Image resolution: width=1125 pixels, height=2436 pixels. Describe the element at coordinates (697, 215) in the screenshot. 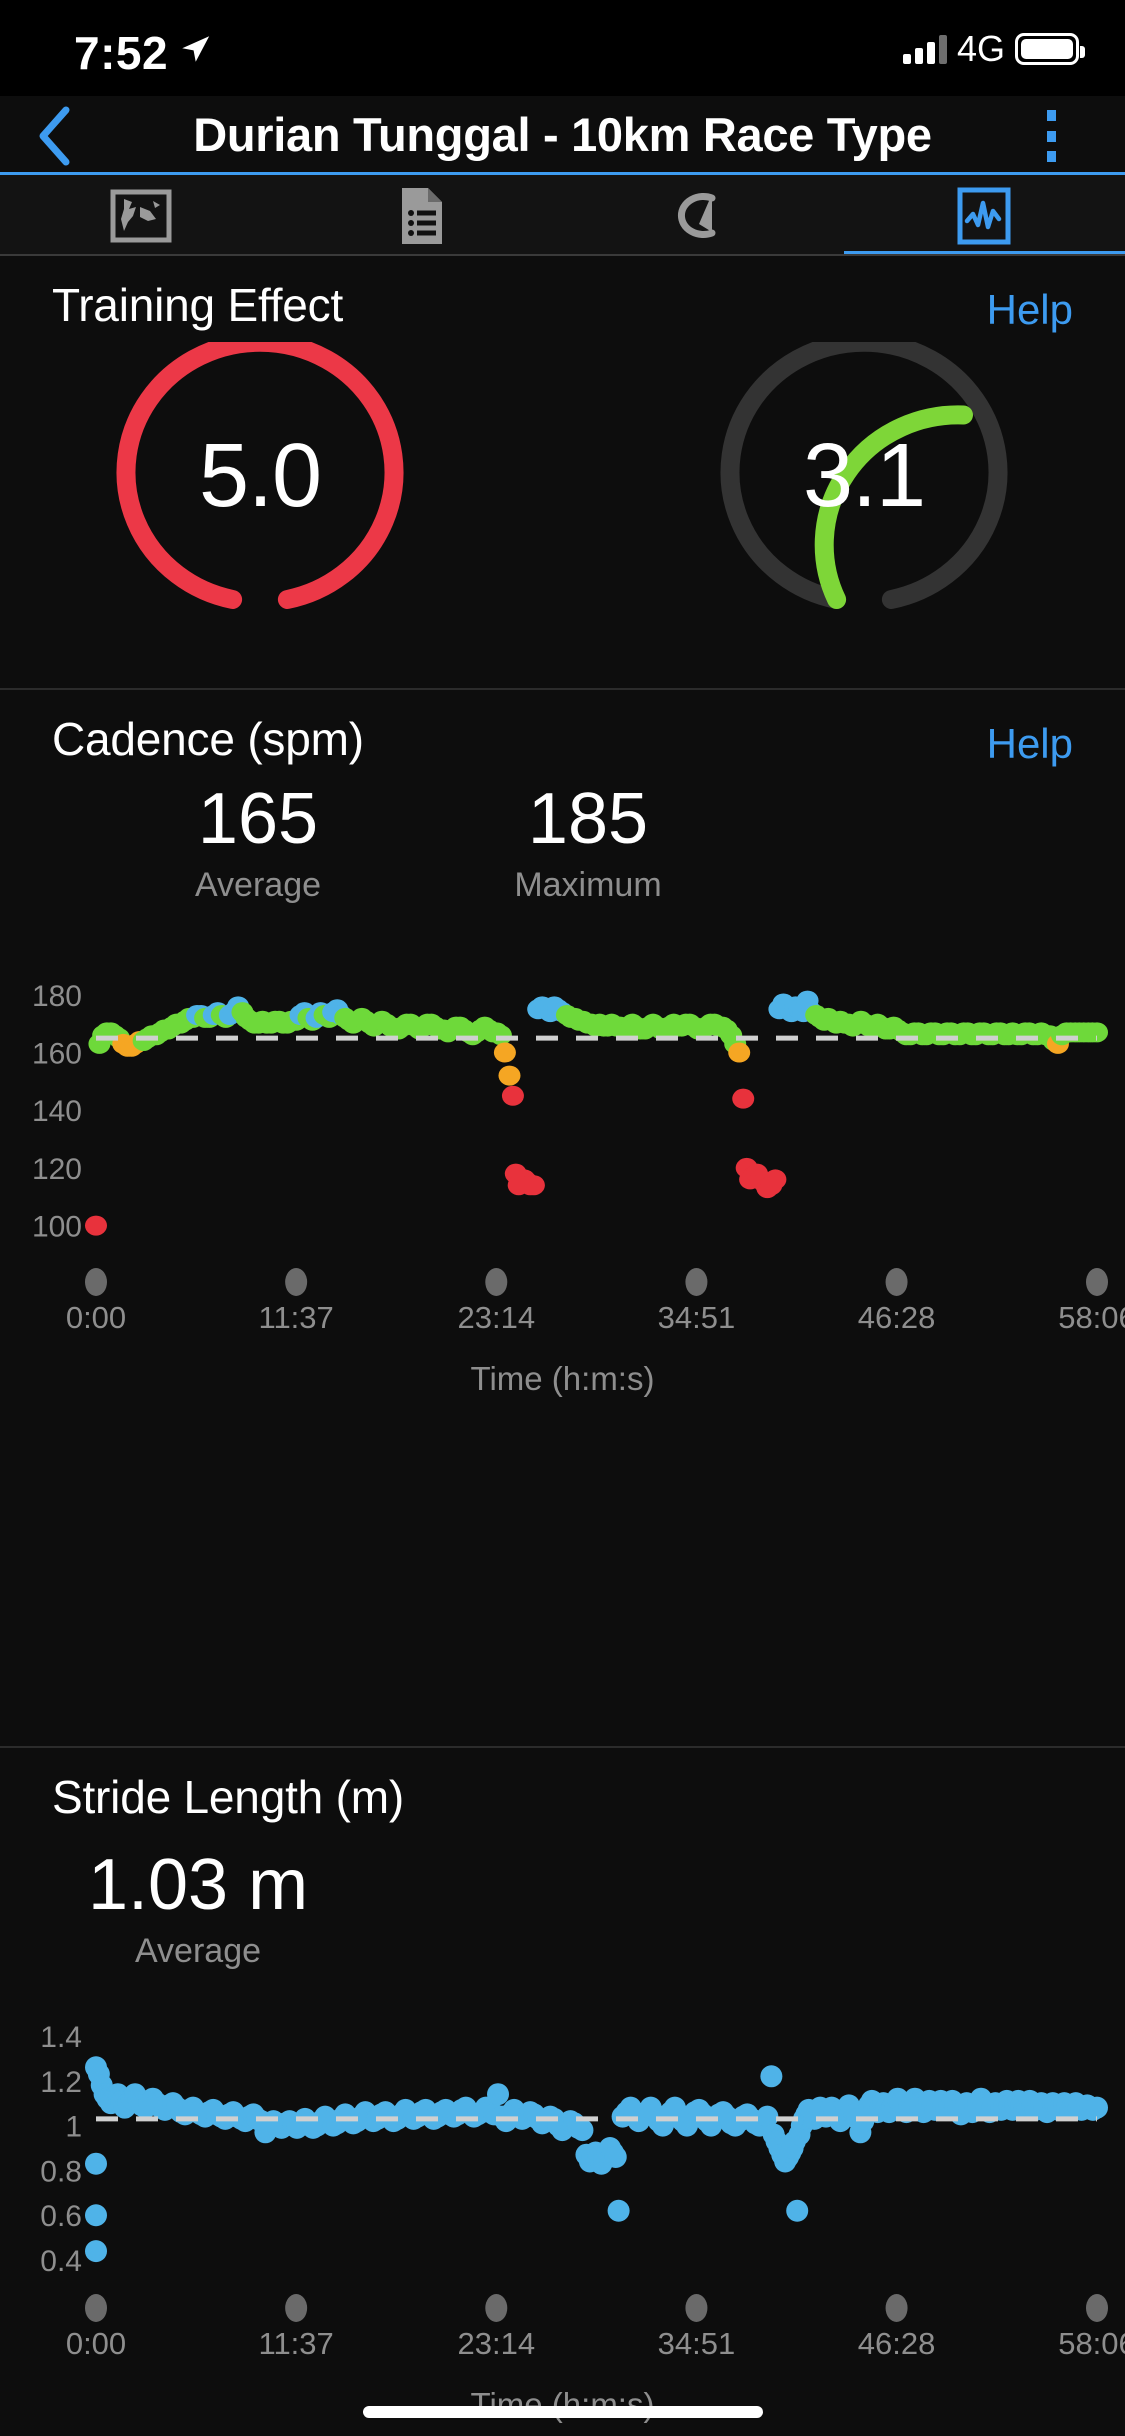

I see `laps-loop-icon` at that location.